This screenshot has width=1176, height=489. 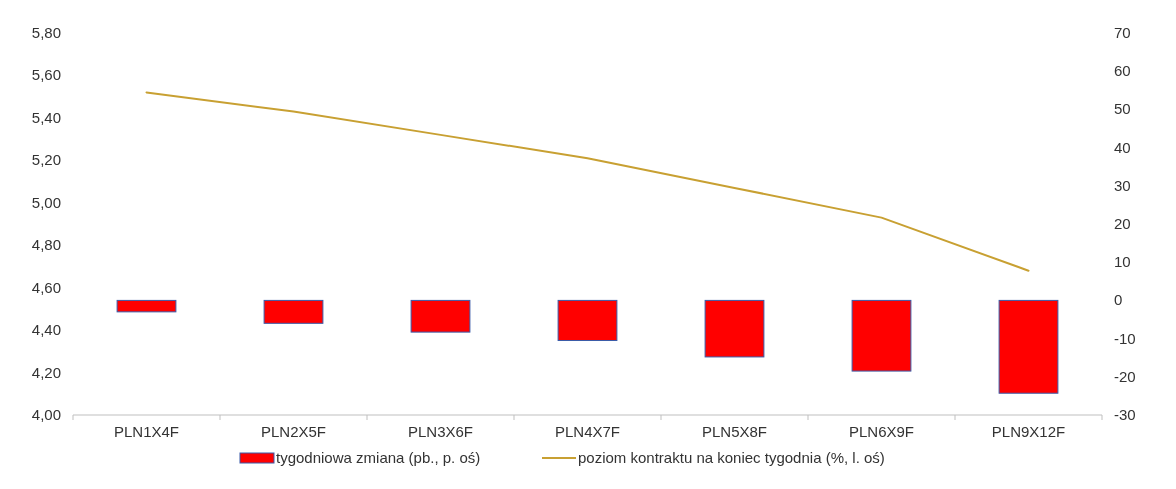 What do you see at coordinates (46, 245) in the screenshot?
I see `y-tick-label: 4,80` at bounding box center [46, 245].